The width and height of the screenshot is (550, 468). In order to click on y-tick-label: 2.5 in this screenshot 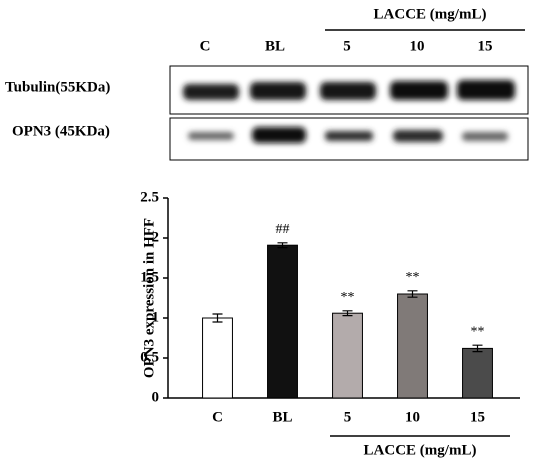, I will do `click(149, 197)`.